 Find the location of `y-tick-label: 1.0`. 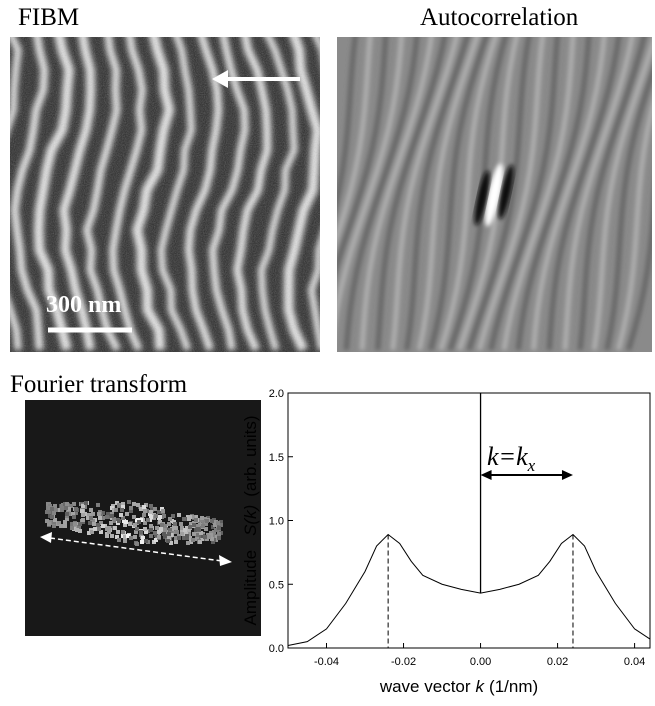

y-tick-label: 1.0 is located at coordinates (276, 522).